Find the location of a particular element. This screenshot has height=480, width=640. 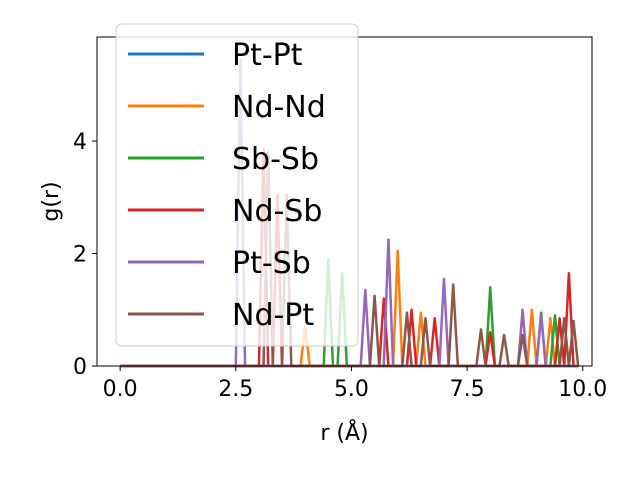

x-axis: 0.0 2.5 5.0 7.5 10.0 is located at coordinates (355, 384).